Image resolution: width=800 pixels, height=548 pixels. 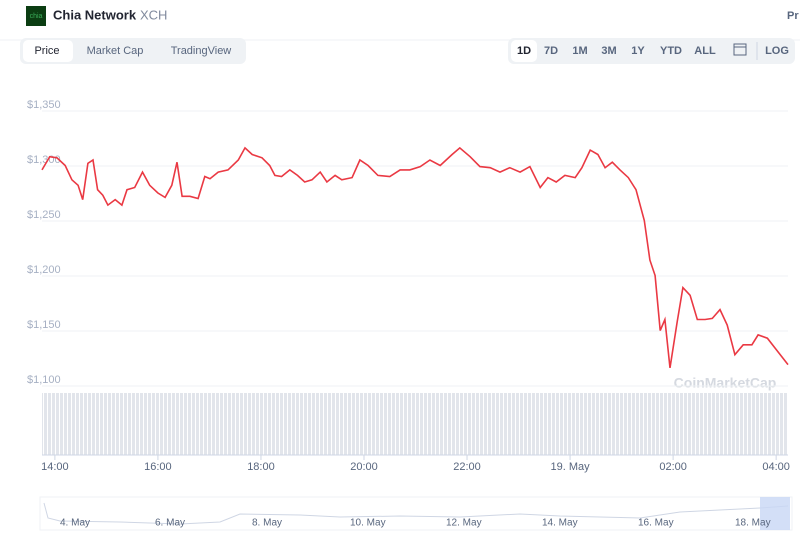 I want to click on x-tick-label: 22:00, so click(x=467, y=467).